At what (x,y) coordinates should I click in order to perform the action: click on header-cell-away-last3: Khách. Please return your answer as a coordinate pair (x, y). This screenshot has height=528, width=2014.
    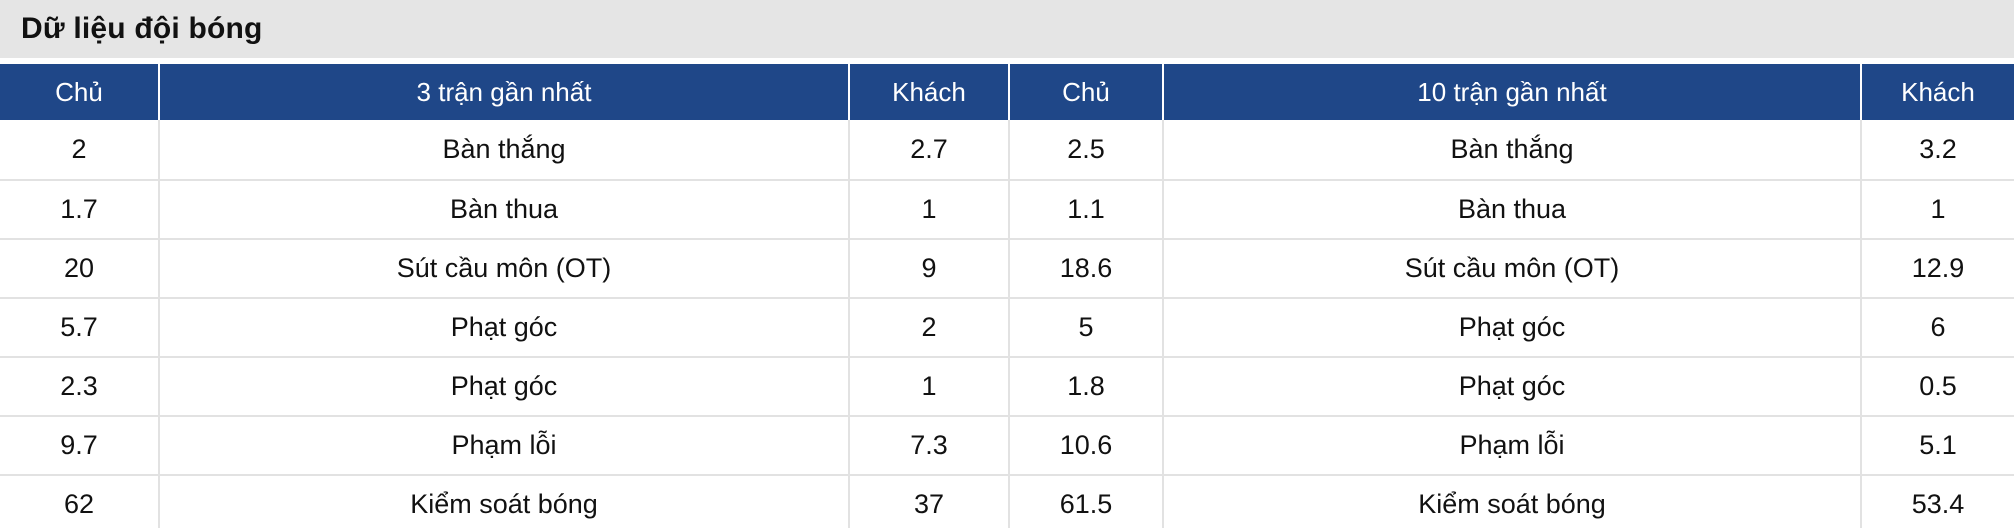
    Looking at the image, I should click on (928, 92).